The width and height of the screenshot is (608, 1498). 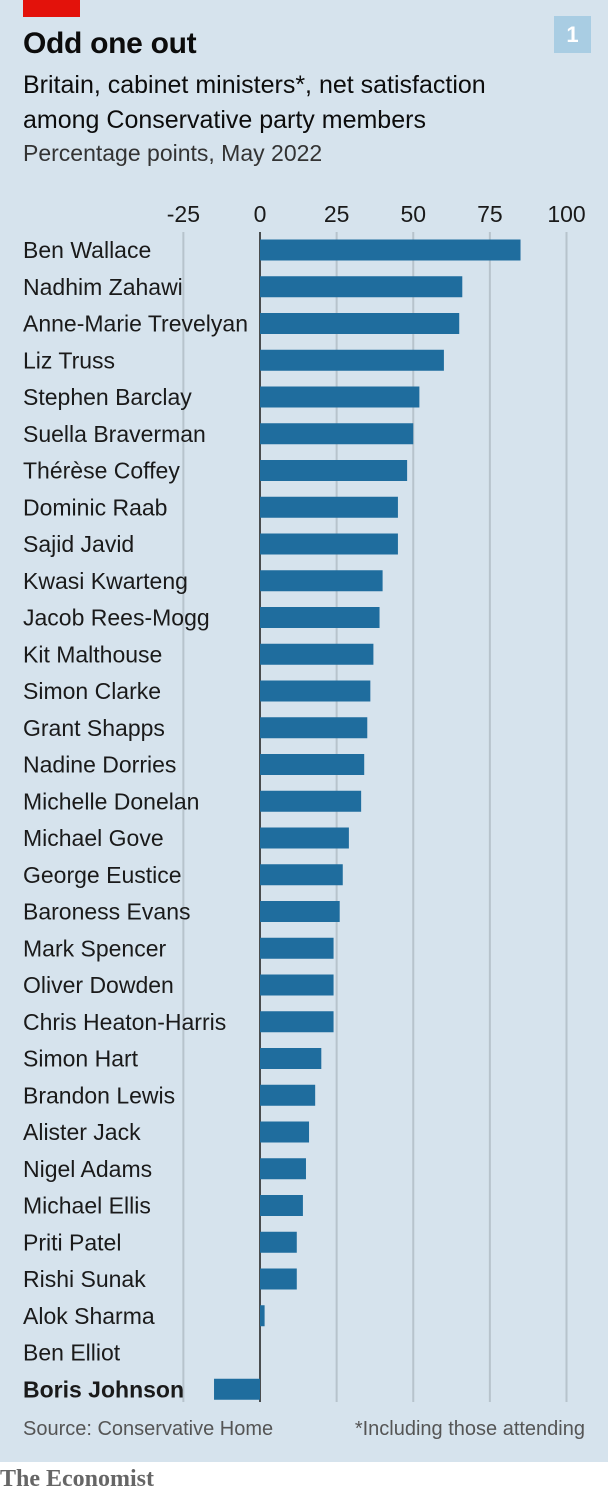 What do you see at coordinates (87, 1206) in the screenshot?
I see `category-label: Michael Ellis` at bounding box center [87, 1206].